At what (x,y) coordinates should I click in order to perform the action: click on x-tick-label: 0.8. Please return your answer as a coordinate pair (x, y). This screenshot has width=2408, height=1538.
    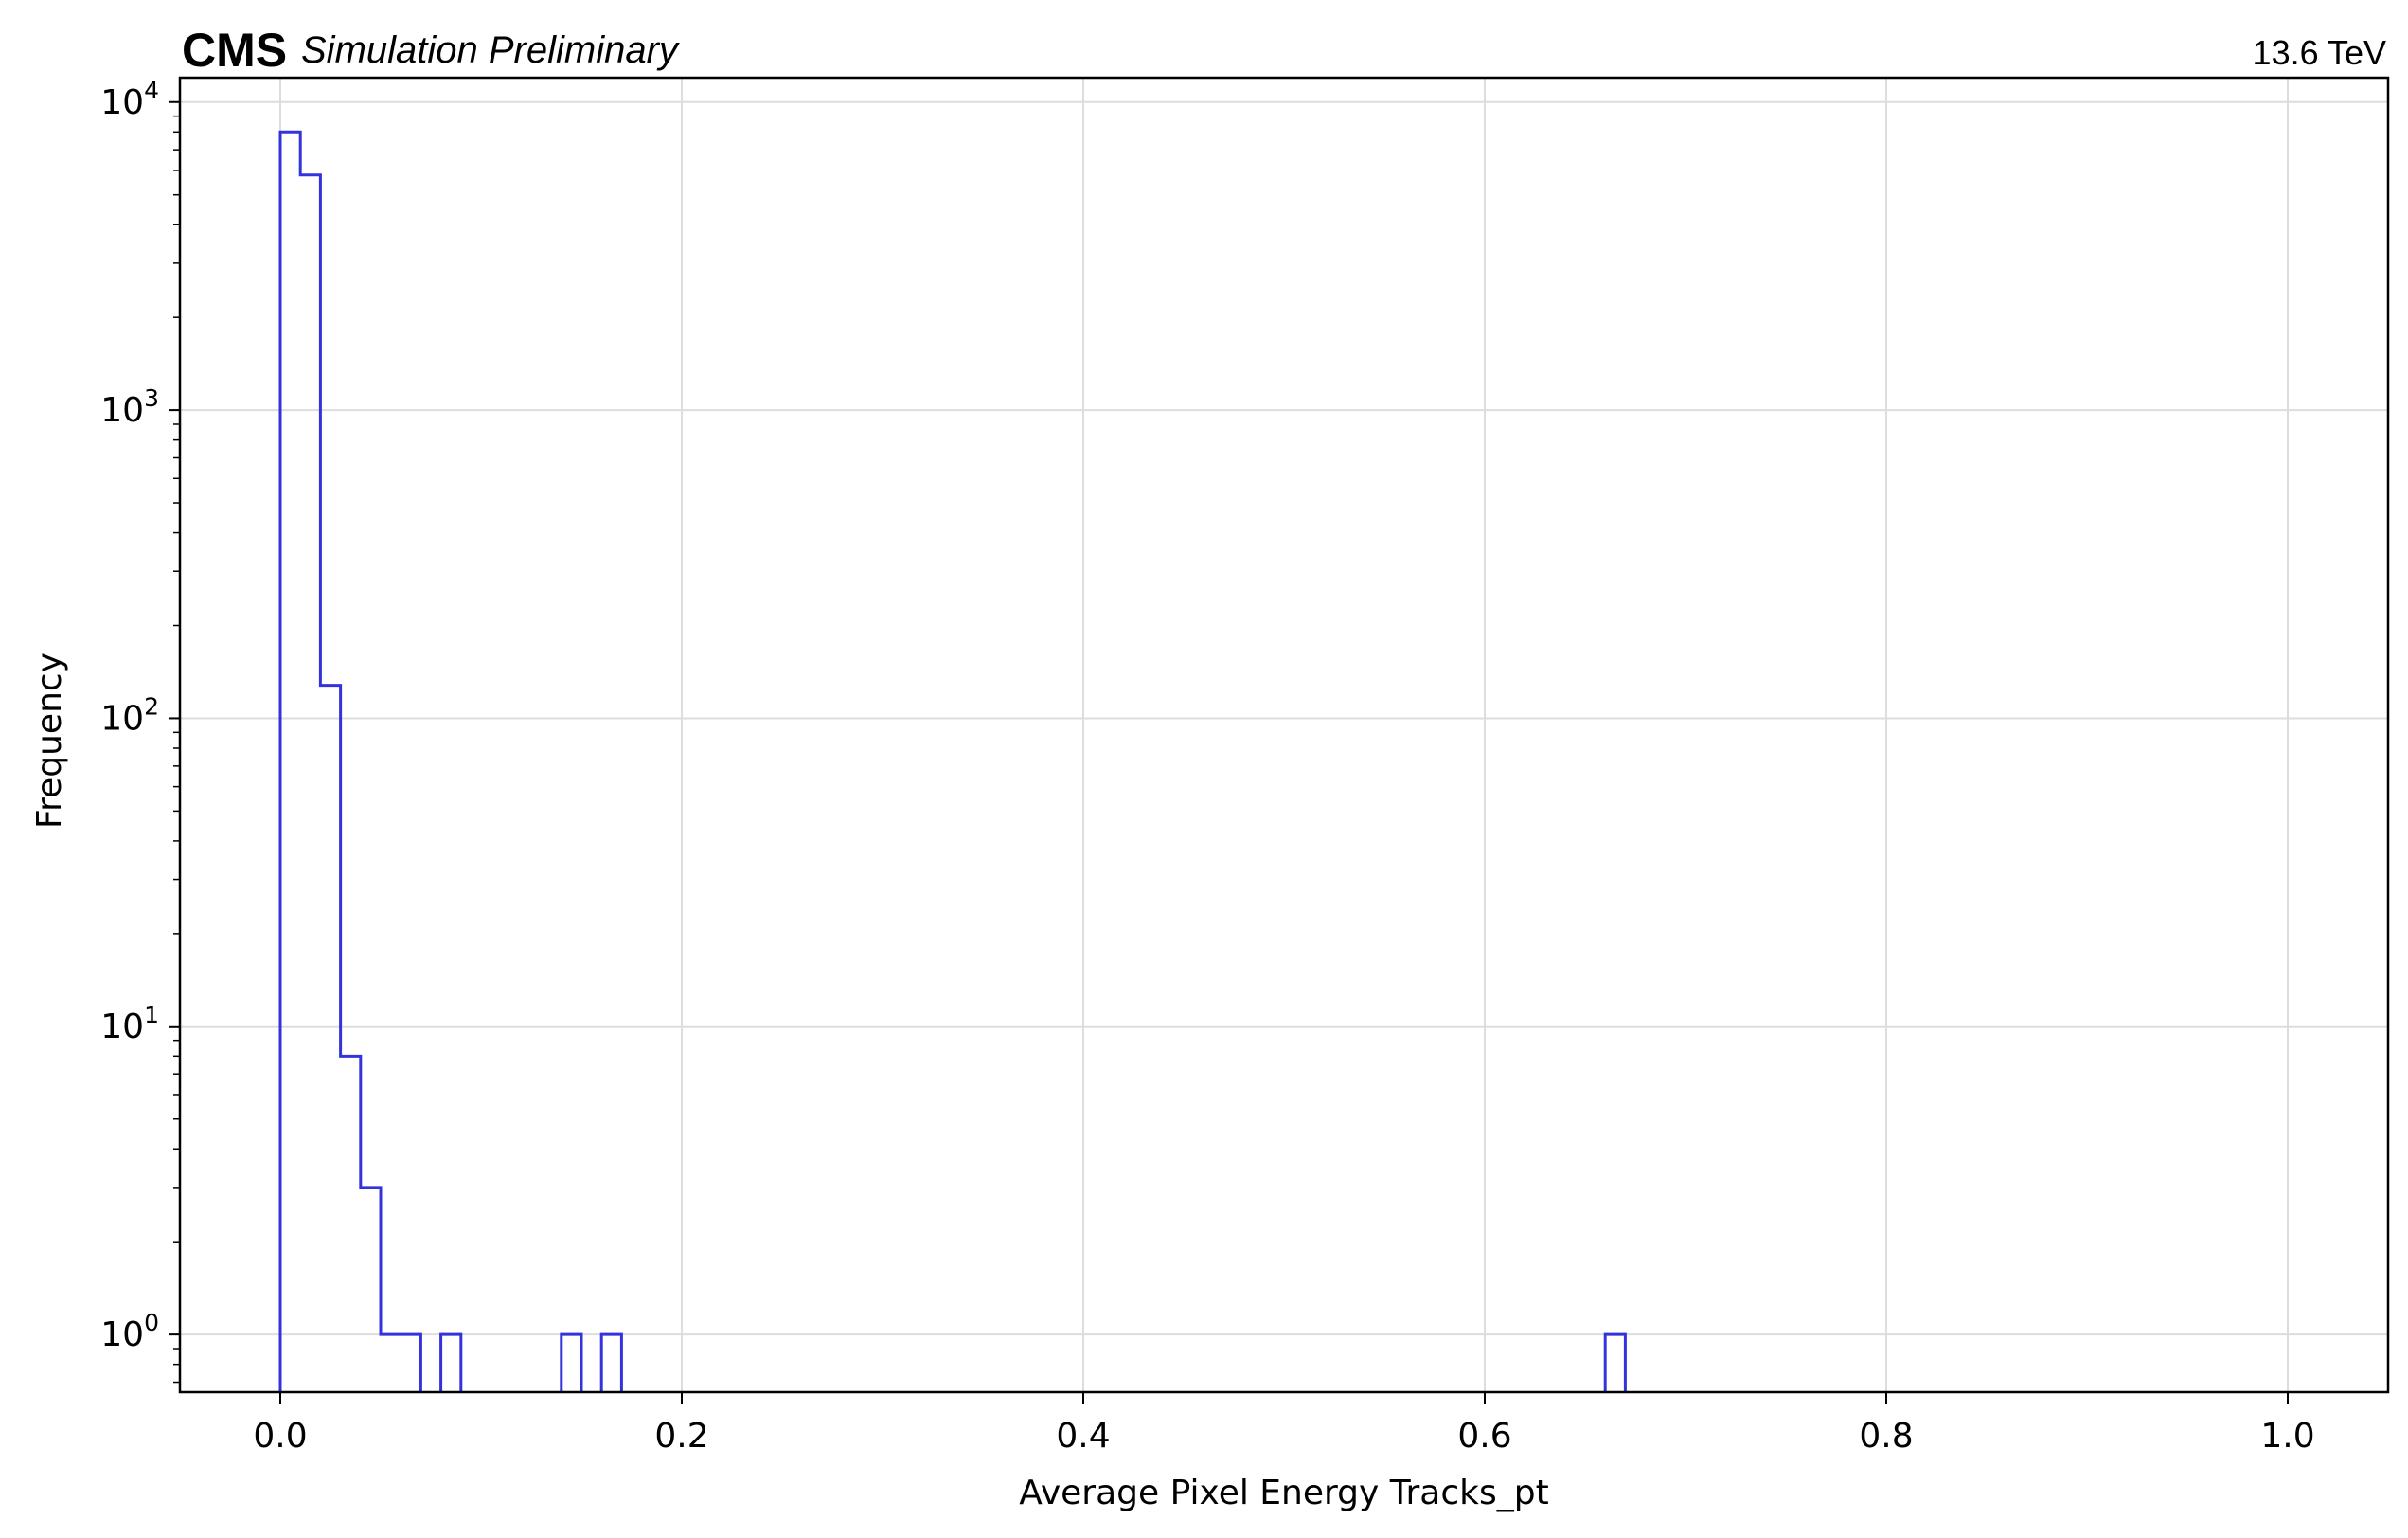
    Looking at the image, I should click on (1886, 1436).